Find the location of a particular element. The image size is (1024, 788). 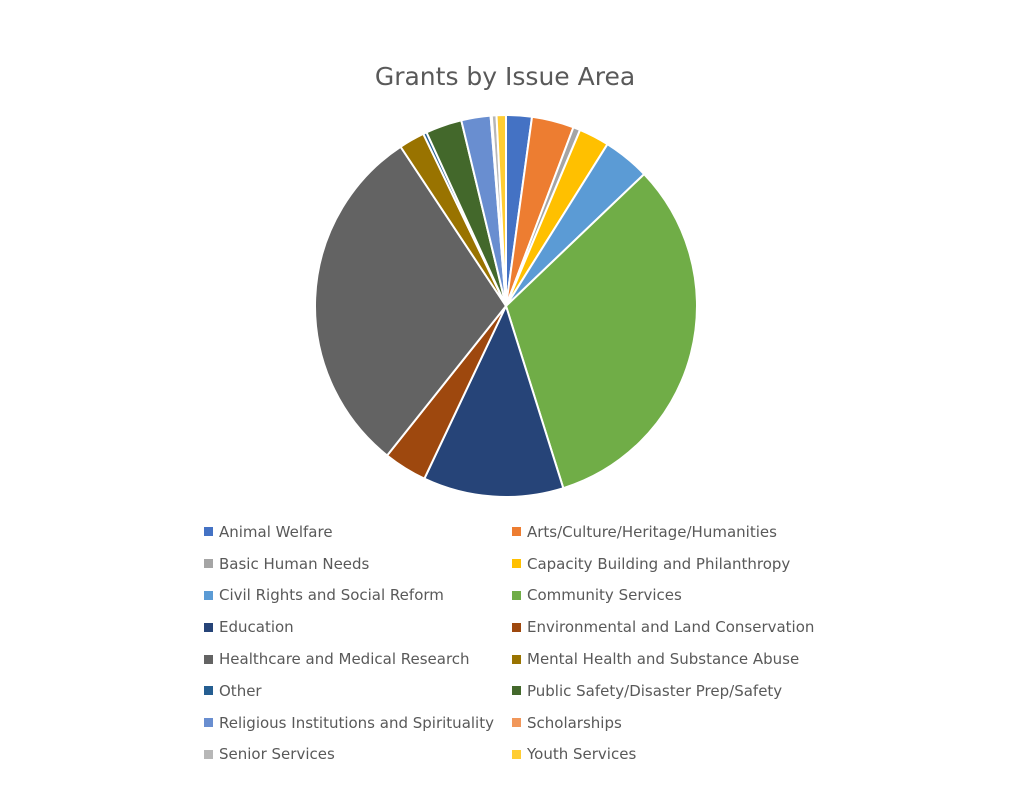

legend-label: Basic Human Needs is located at coordinates (294, 563).